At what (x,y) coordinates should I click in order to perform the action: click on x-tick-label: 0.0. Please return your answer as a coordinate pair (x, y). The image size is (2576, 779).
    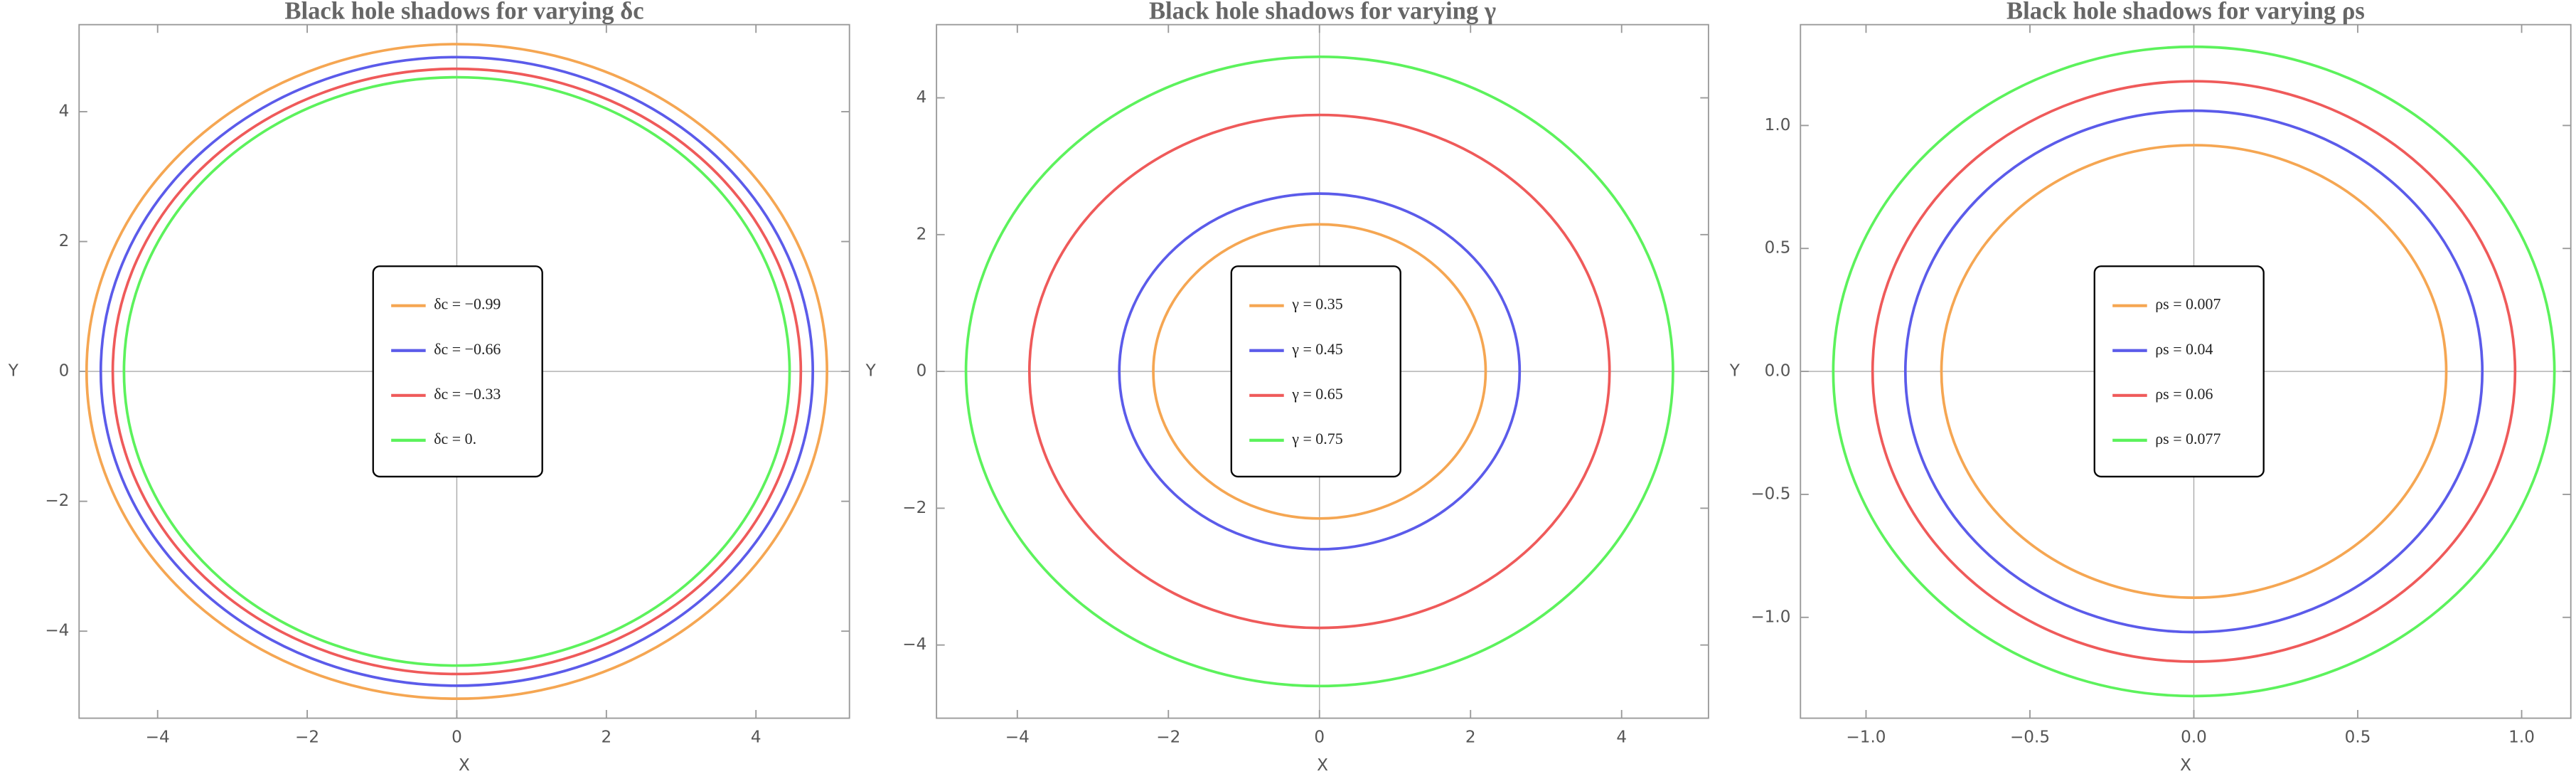
    Looking at the image, I should click on (2194, 737).